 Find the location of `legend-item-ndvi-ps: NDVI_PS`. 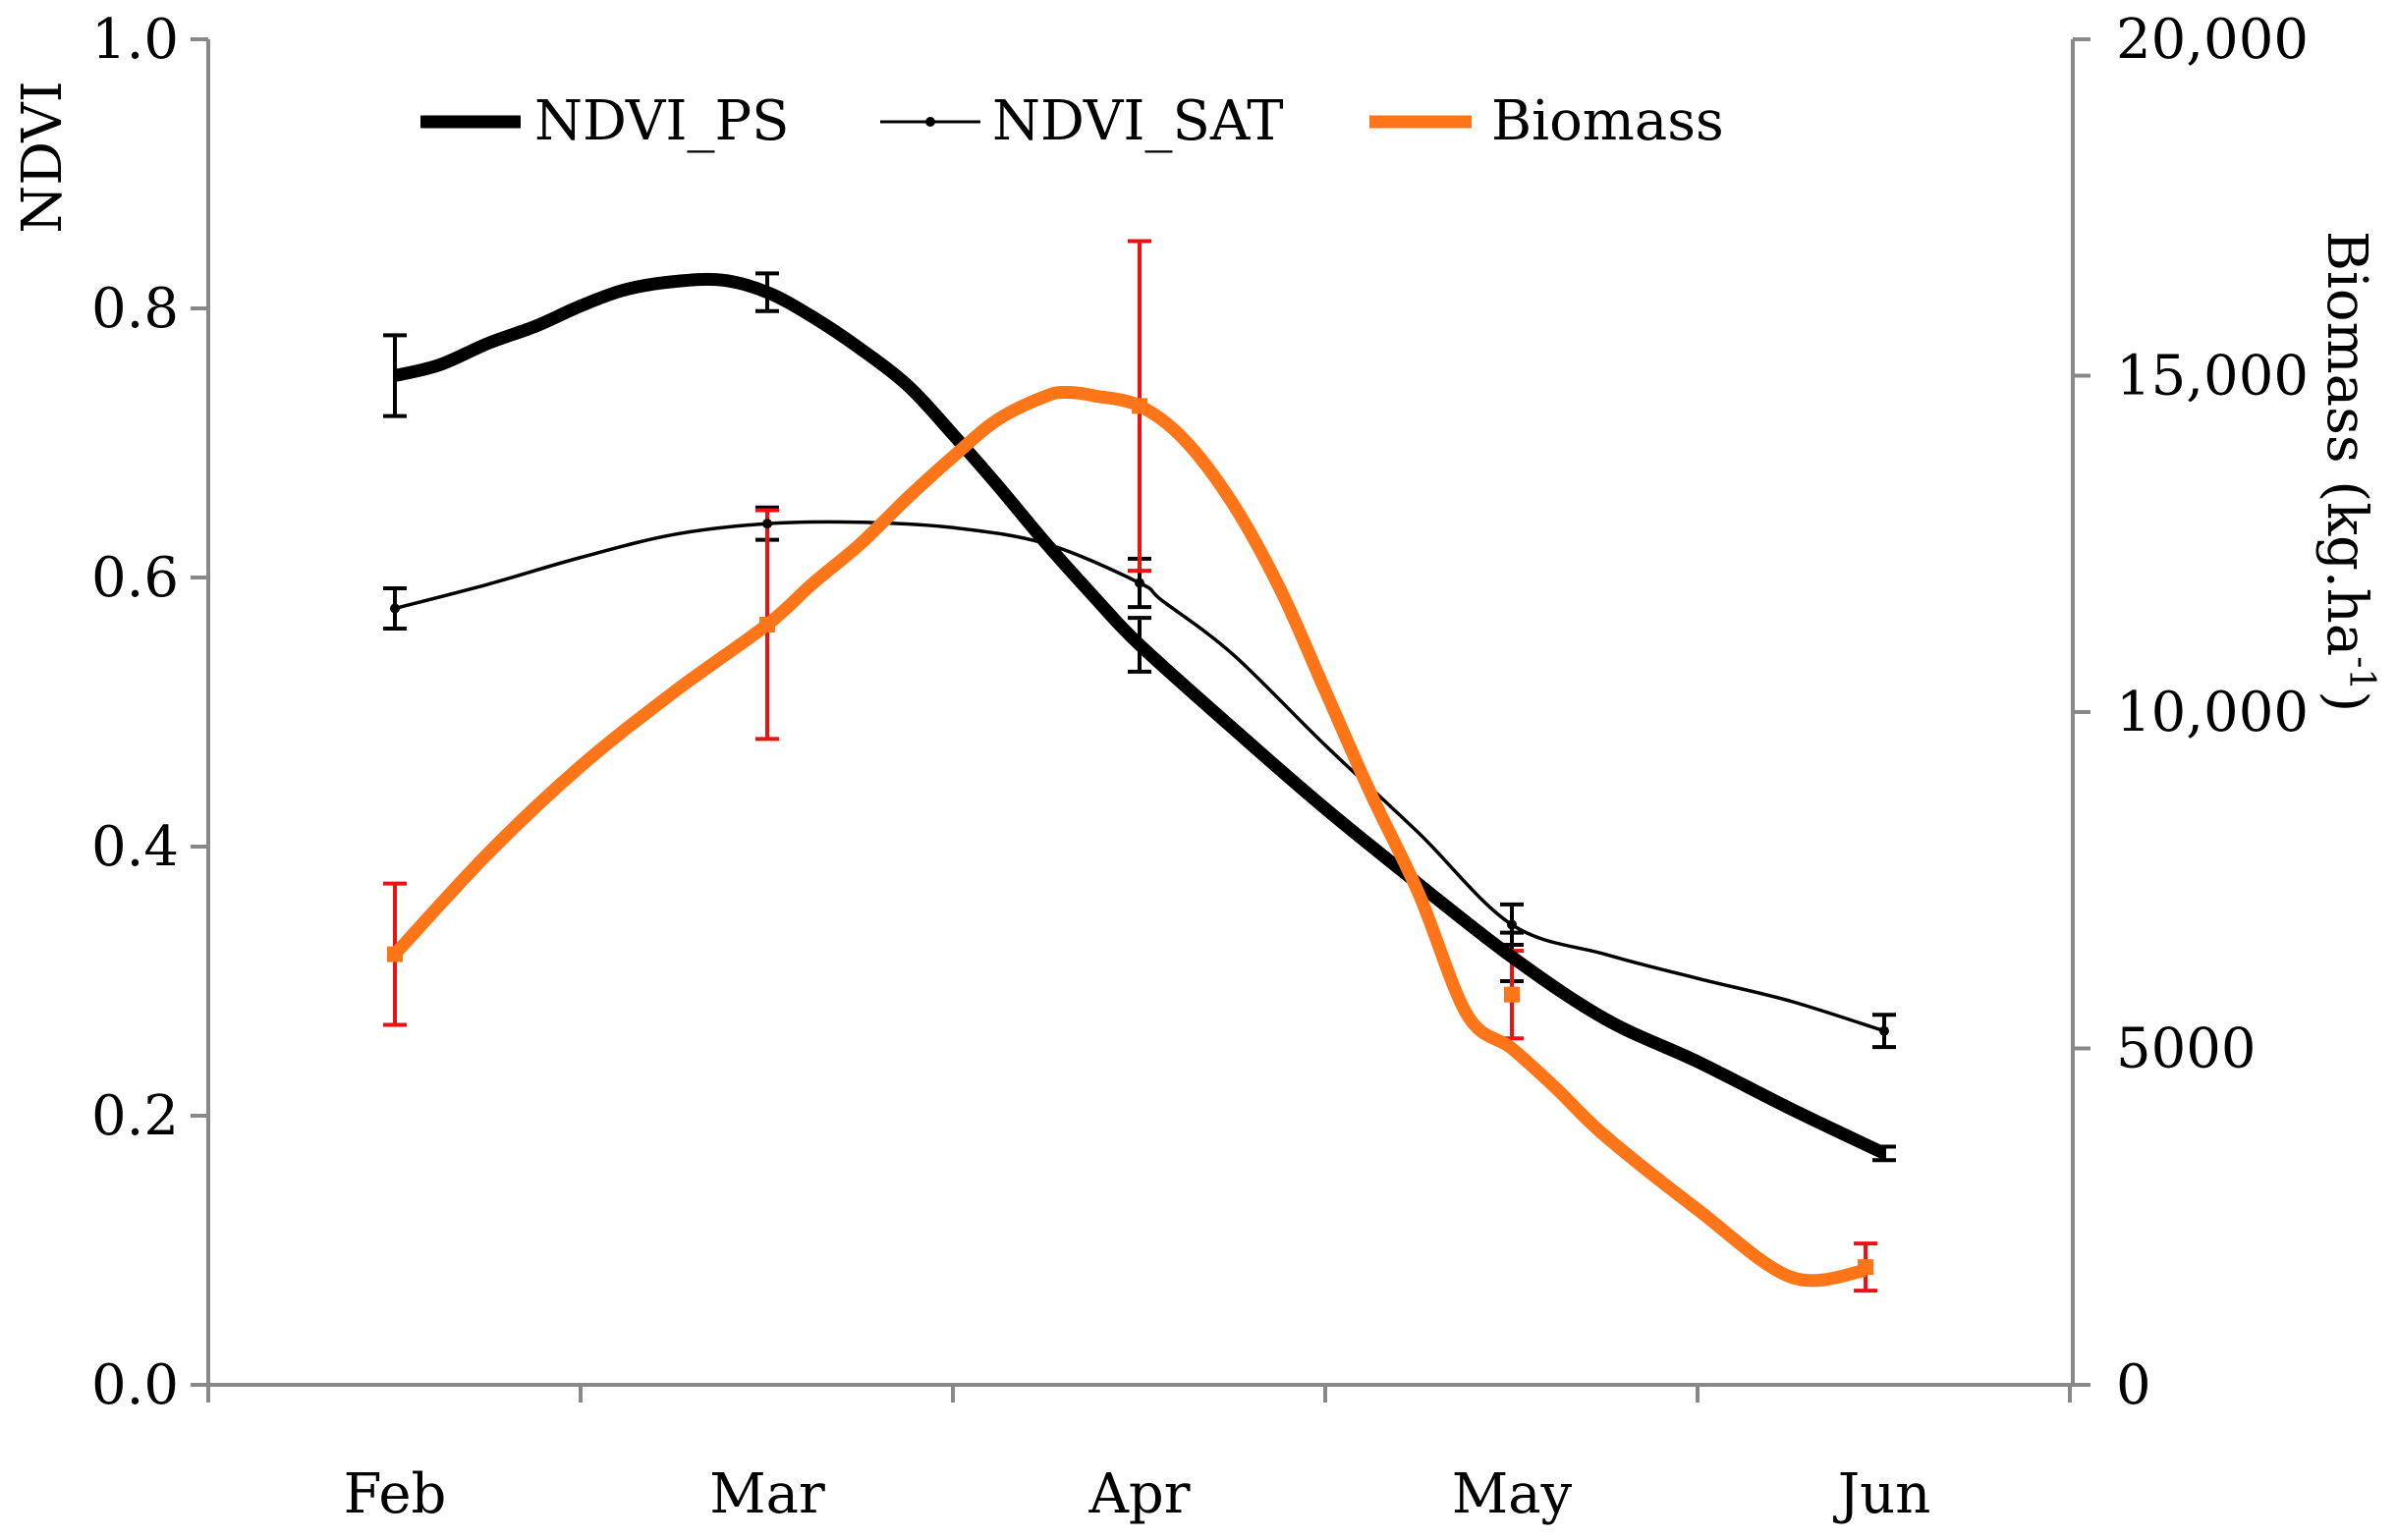

legend-item-ndvi-ps: NDVI_PS is located at coordinates (605, 121).